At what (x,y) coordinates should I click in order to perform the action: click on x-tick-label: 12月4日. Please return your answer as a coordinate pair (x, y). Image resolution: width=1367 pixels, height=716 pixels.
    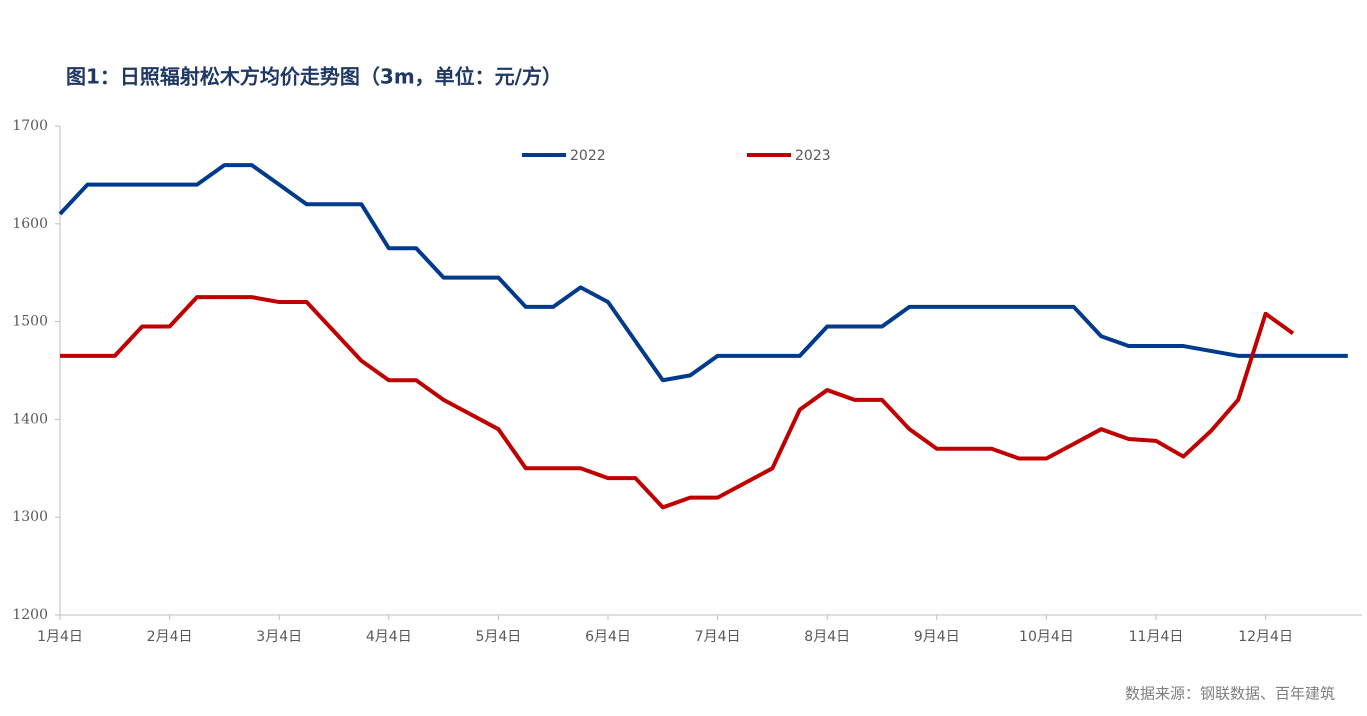
    Looking at the image, I should click on (1265, 637).